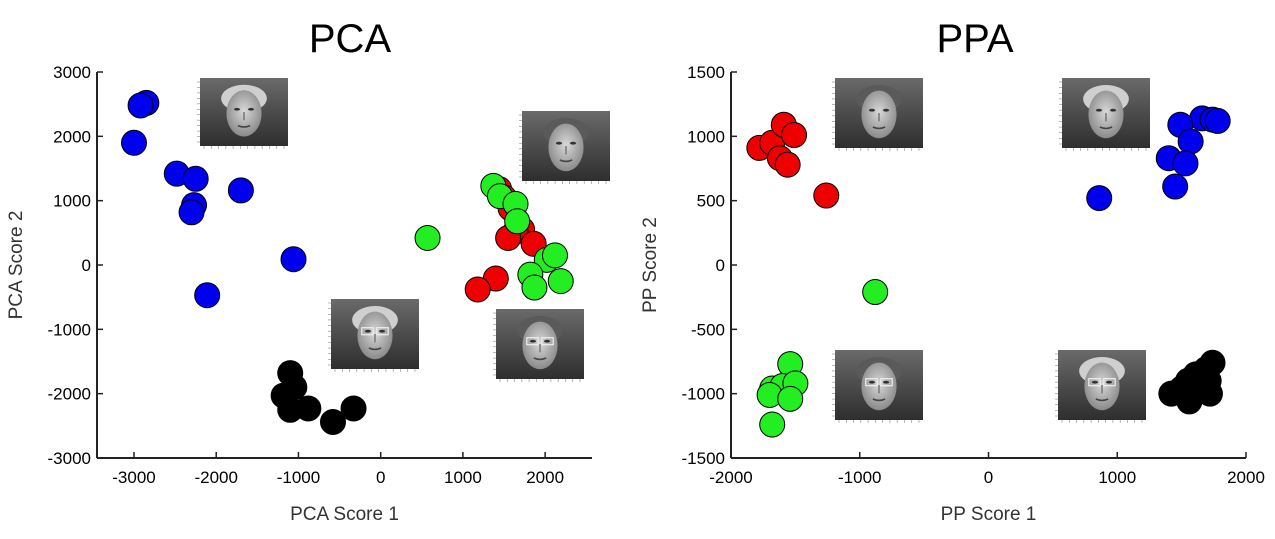 This screenshot has height=539, width=1275. Describe the element at coordinates (650, 265) in the screenshot. I see `y-axis-label: PP Score 2` at that location.